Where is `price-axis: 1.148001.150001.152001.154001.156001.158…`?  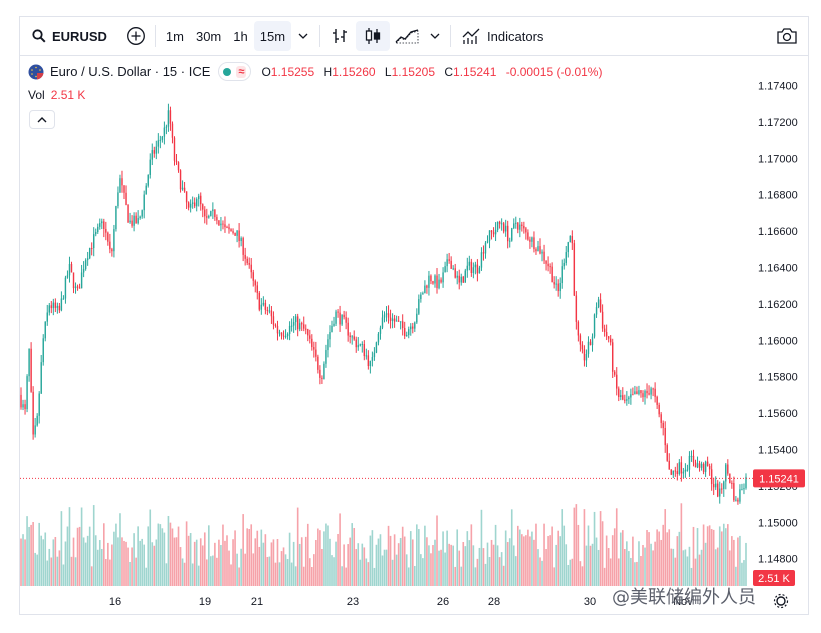
price-axis: 1.148001.150001.152001.154001.156001.158… is located at coordinates (778, 322).